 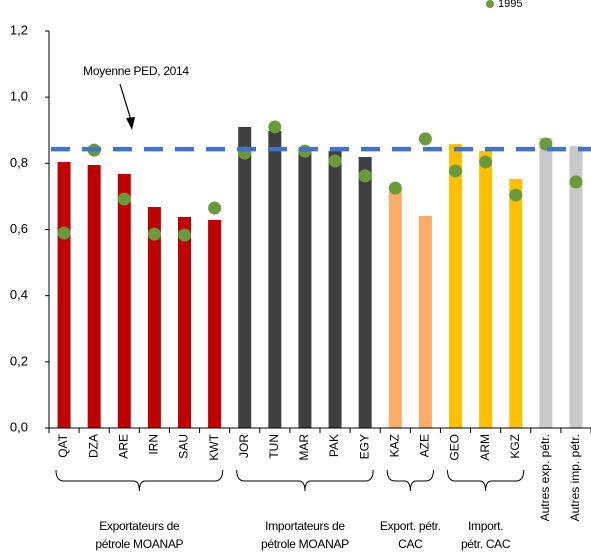 I want to click on y-tick-label: 1,0, so click(x=19, y=96).